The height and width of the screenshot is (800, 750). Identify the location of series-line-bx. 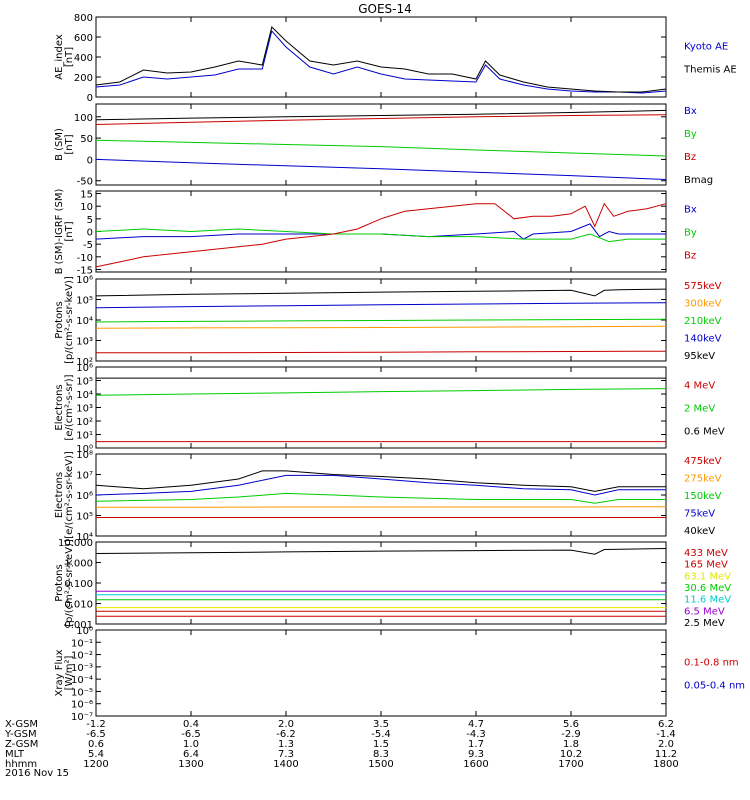
(380, 231).